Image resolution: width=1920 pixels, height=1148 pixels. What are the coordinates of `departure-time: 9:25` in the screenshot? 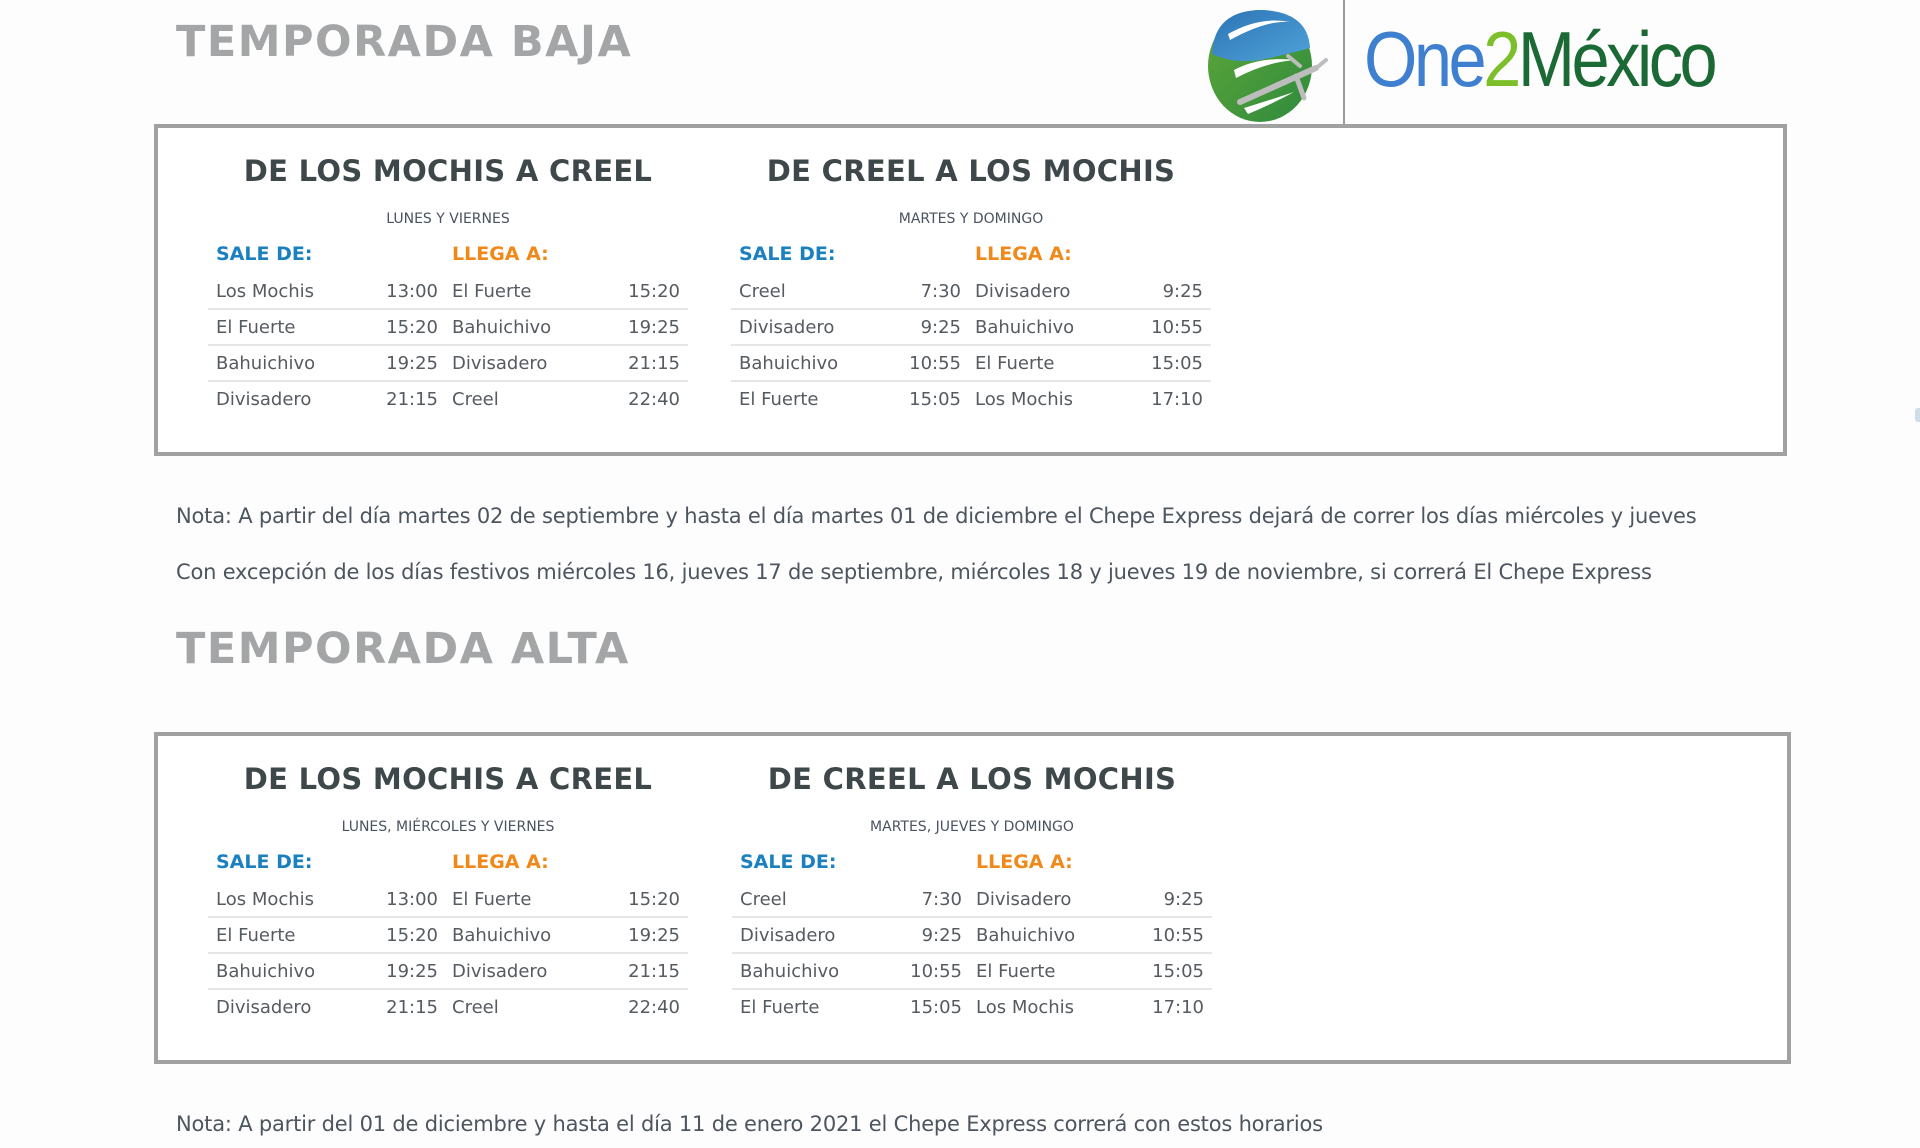 It's located at (941, 935).